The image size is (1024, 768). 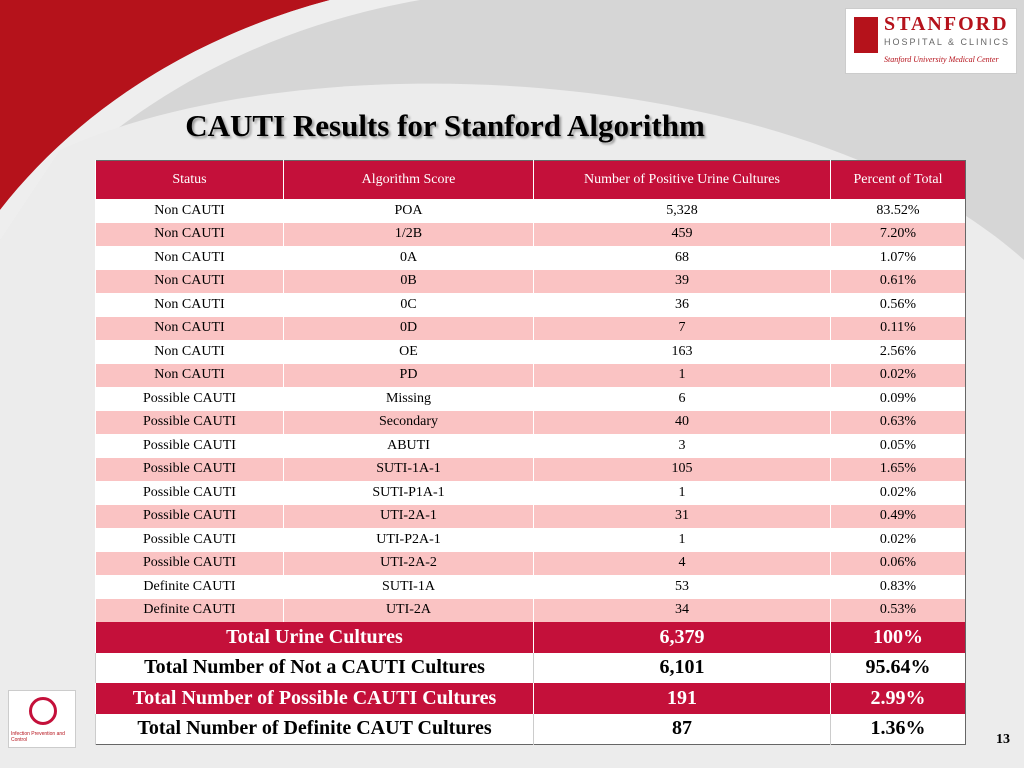 What do you see at coordinates (947, 42) in the screenshot?
I see `logo-subtitle: HOSPITAL & CLINICS` at bounding box center [947, 42].